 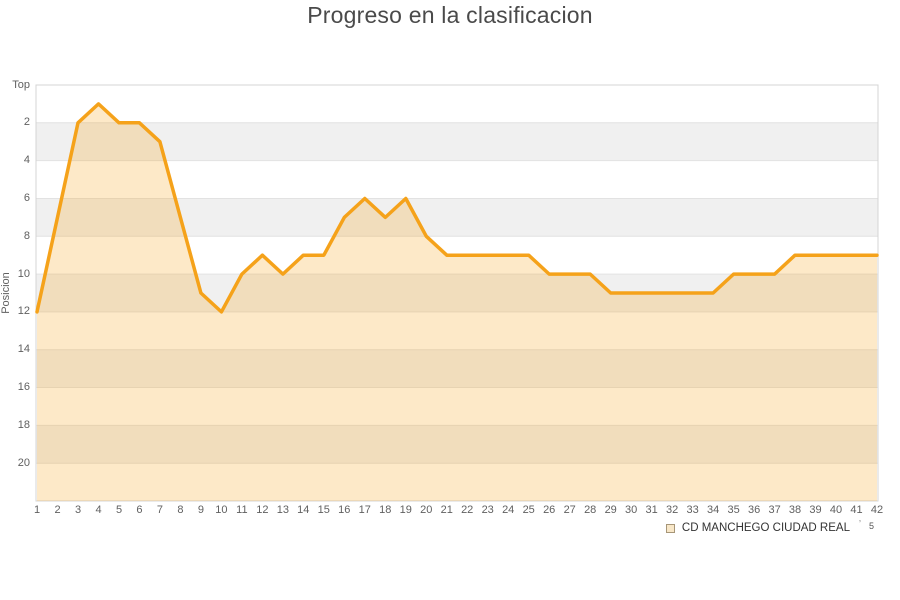 What do you see at coordinates (283, 510) in the screenshot?
I see `x-tick-label: 13` at bounding box center [283, 510].